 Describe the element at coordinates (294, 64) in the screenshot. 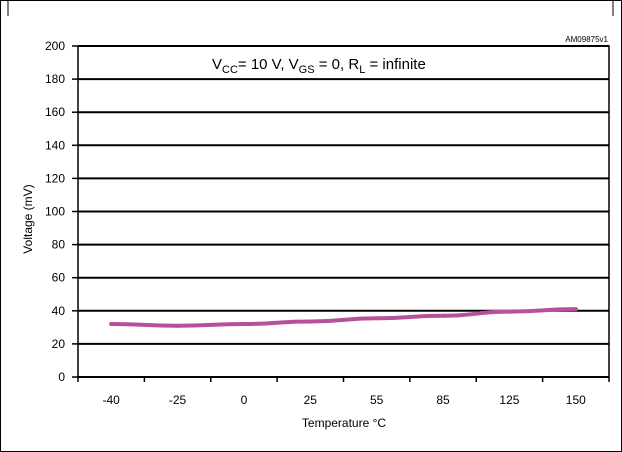

I see `vgs-symbol: V` at that location.